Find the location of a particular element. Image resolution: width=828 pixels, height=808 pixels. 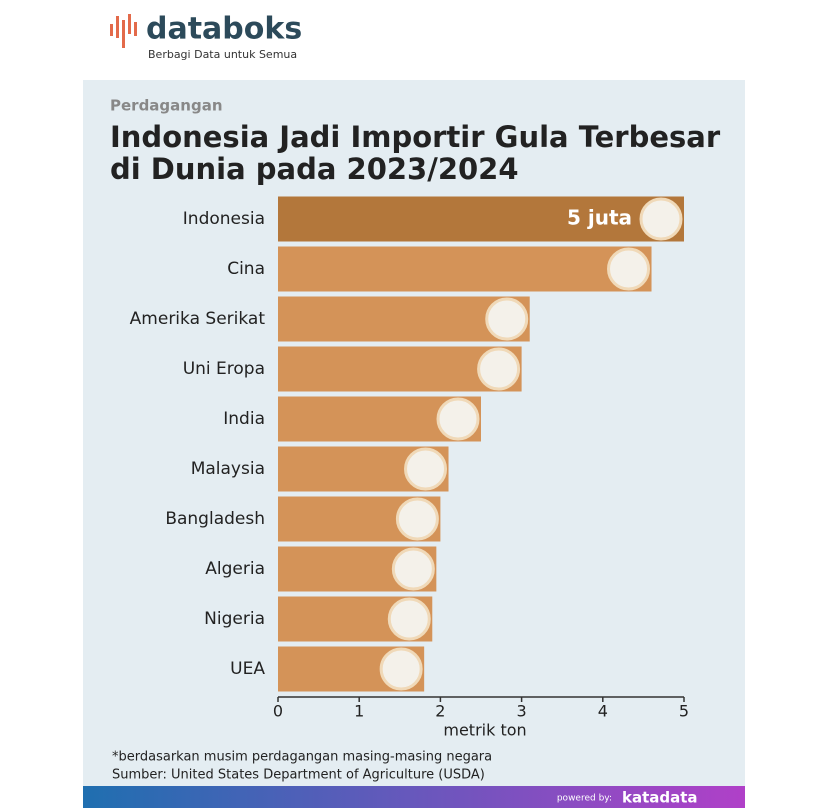

powered-by: powered by: is located at coordinates (584, 799).